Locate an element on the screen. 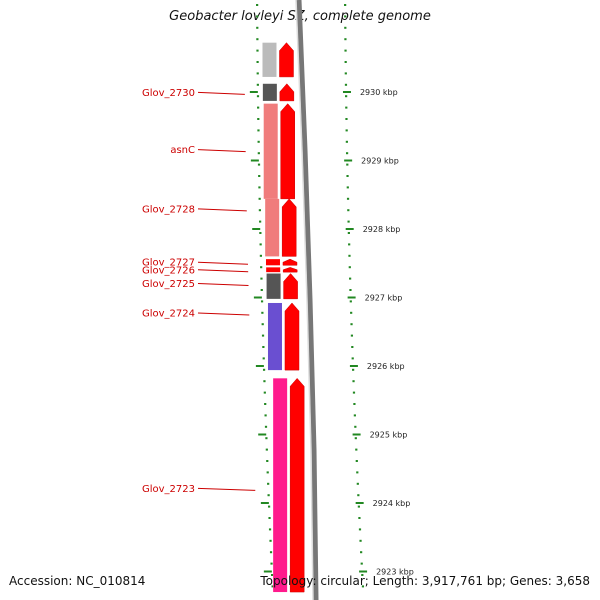  genome-backbone is located at coordinates (307, 300).